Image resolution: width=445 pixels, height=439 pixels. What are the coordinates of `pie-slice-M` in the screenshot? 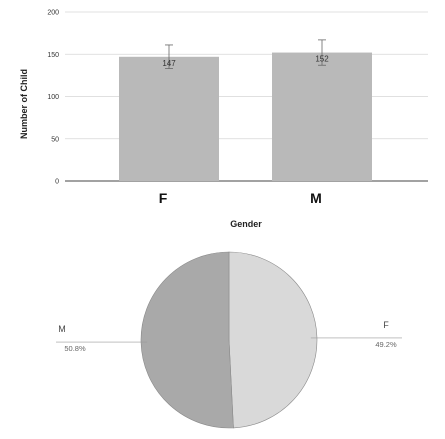 It's located at (187, 340).